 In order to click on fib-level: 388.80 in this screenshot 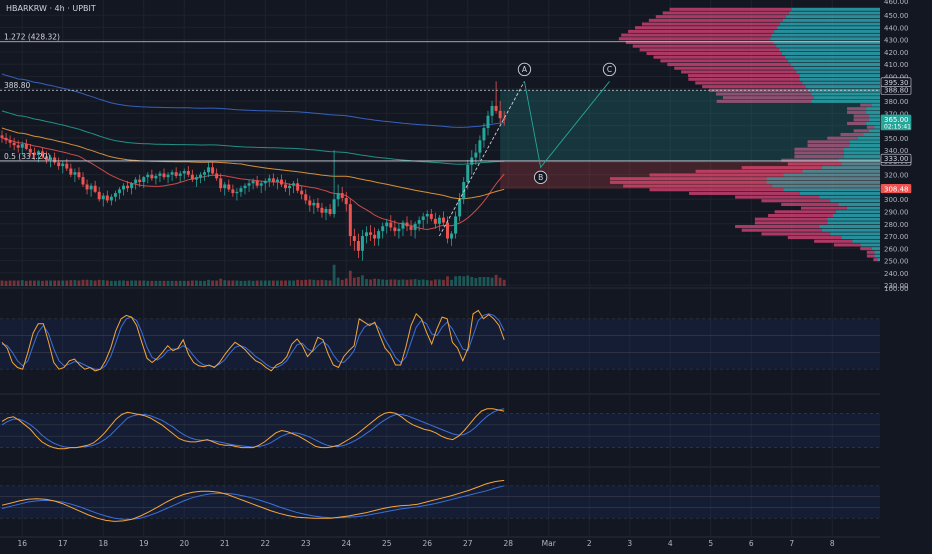, I will do `click(440, 86)`.